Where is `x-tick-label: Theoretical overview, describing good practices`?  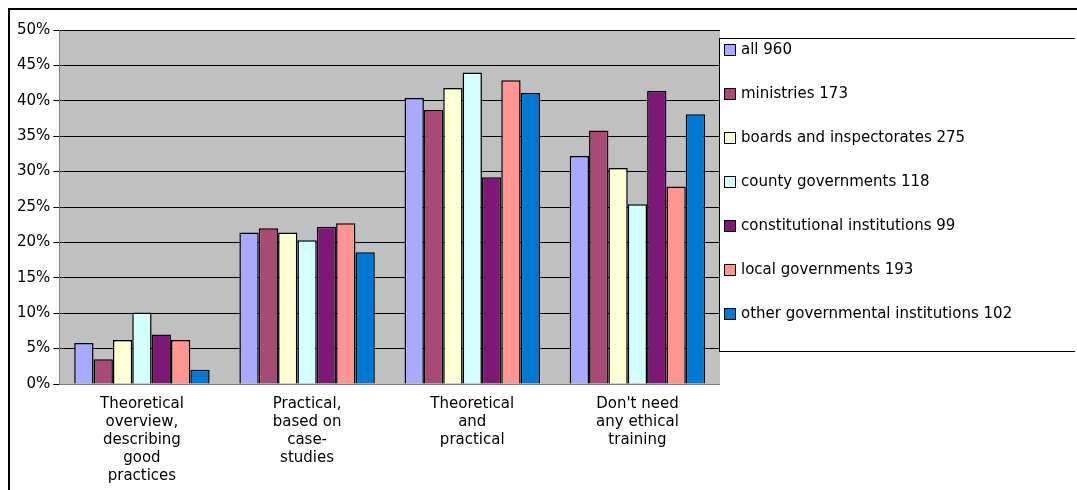 x-tick-label: Theoretical overview, describing good practices is located at coordinates (141, 438).